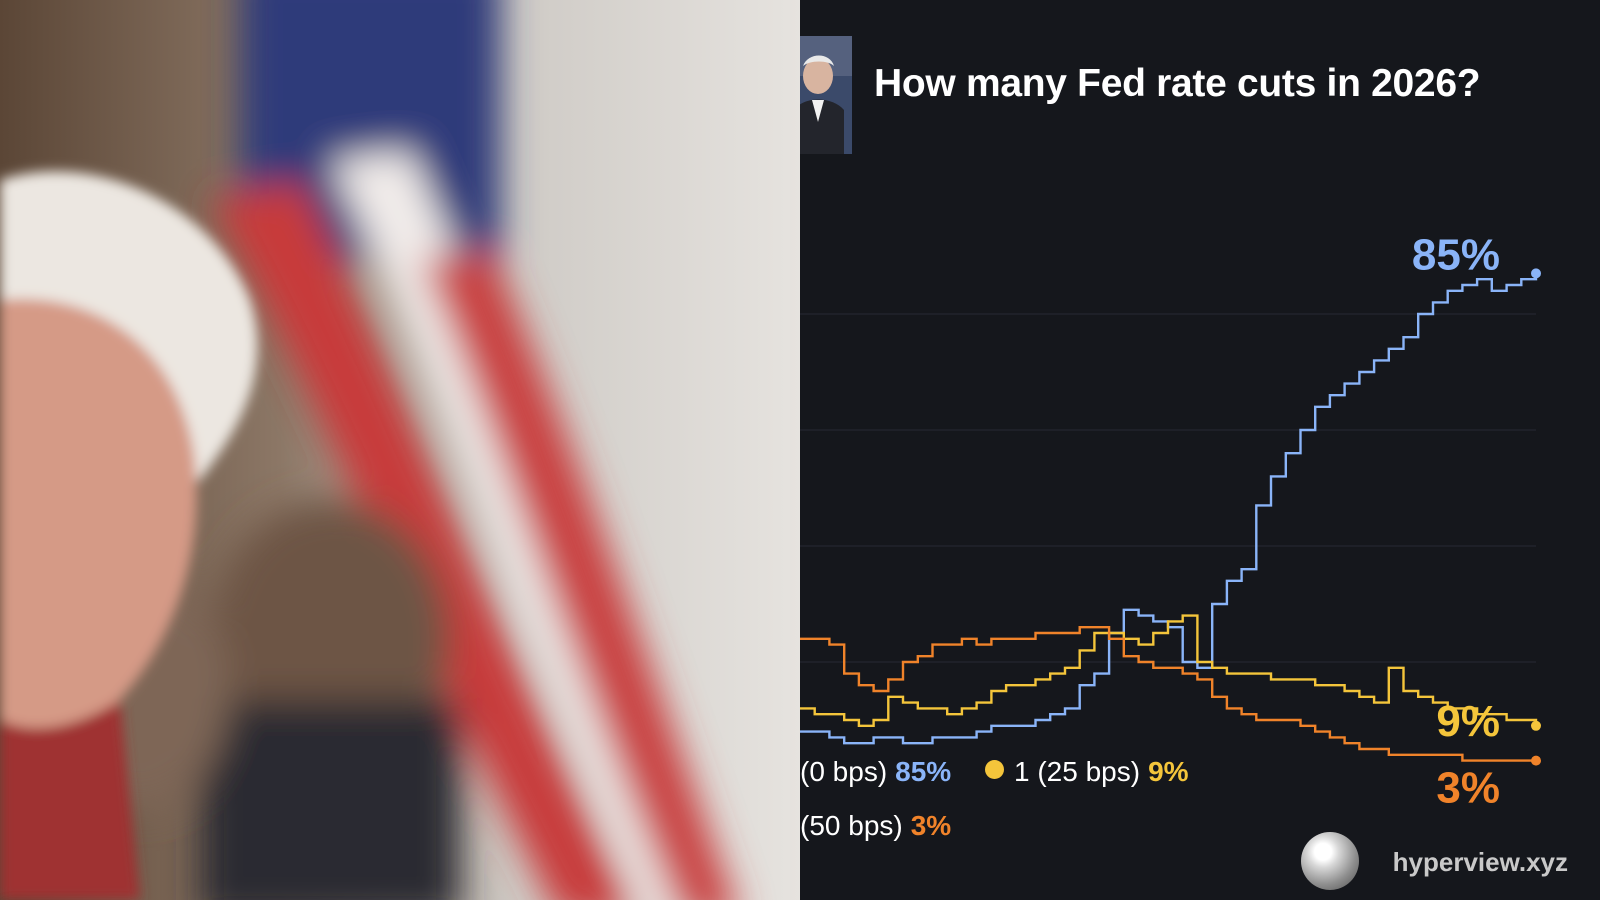  What do you see at coordinates (1468, 788) in the screenshot?
I see `series-end-label: 3%` at bounding box center [1468, 788].